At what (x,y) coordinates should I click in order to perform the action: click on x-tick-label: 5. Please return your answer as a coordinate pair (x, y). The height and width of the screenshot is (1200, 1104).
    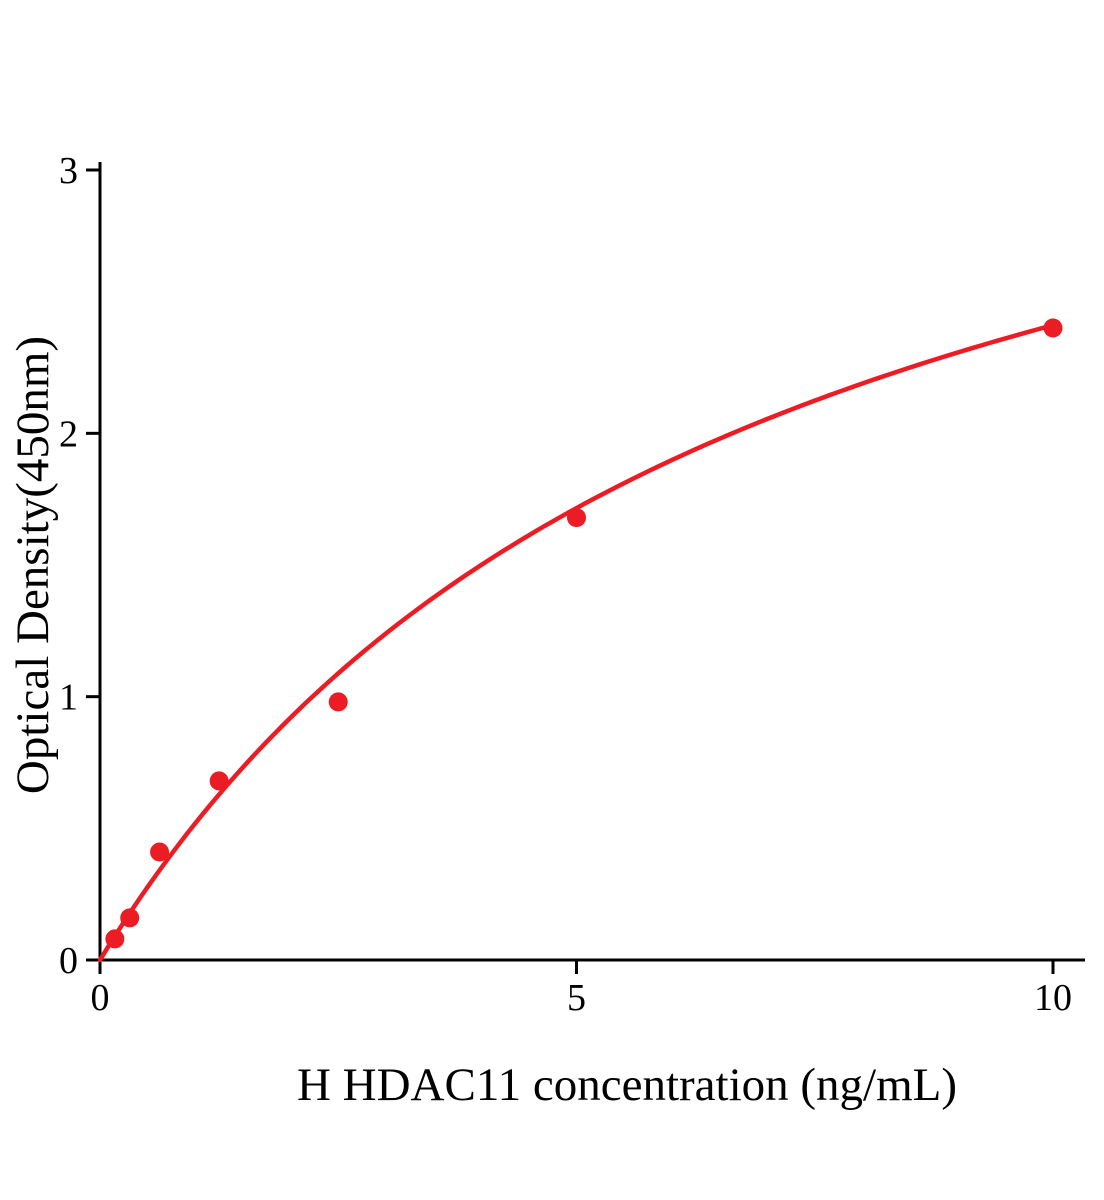
    Looking at the image, I should click on (576, 998).